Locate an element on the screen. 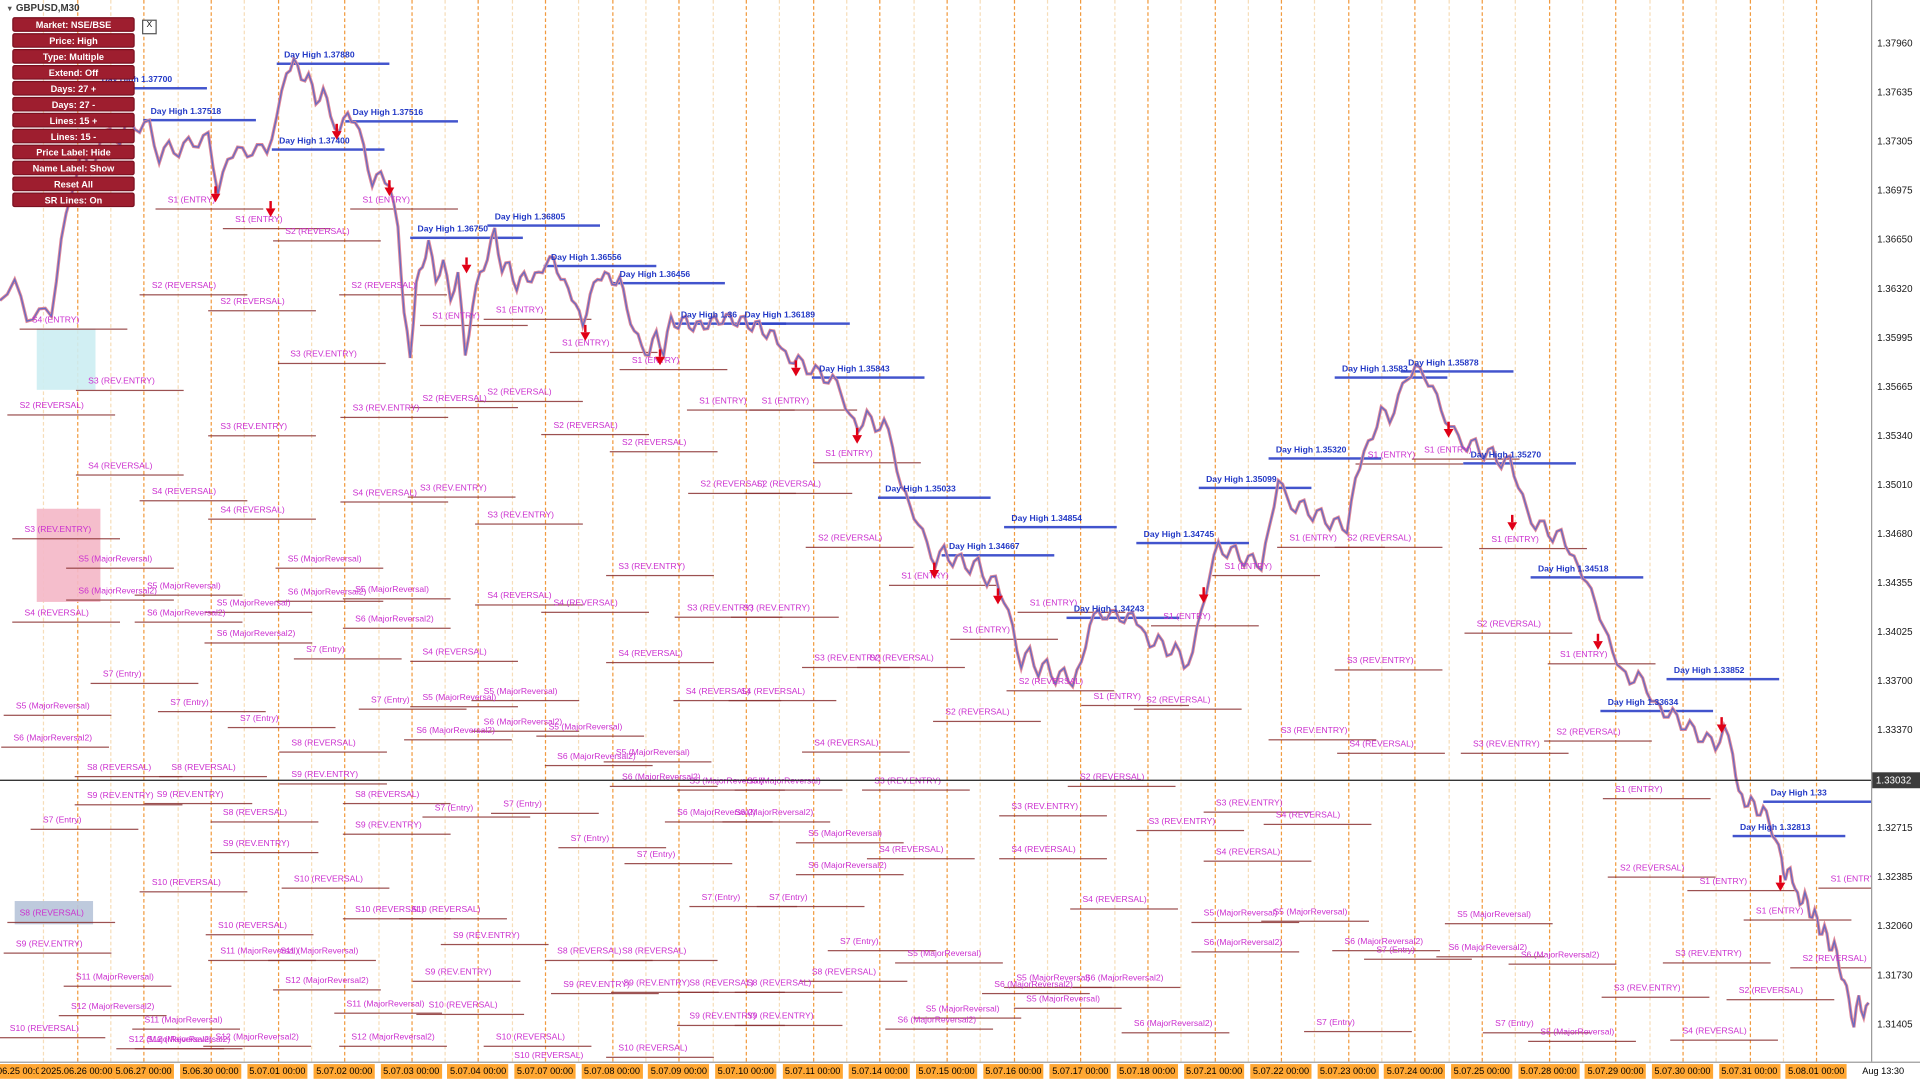 Image resolution: width=1920 pixels, height=1080 pixels. day-high-label: Day High 1.33852 is located at coordinates (1709, 671).